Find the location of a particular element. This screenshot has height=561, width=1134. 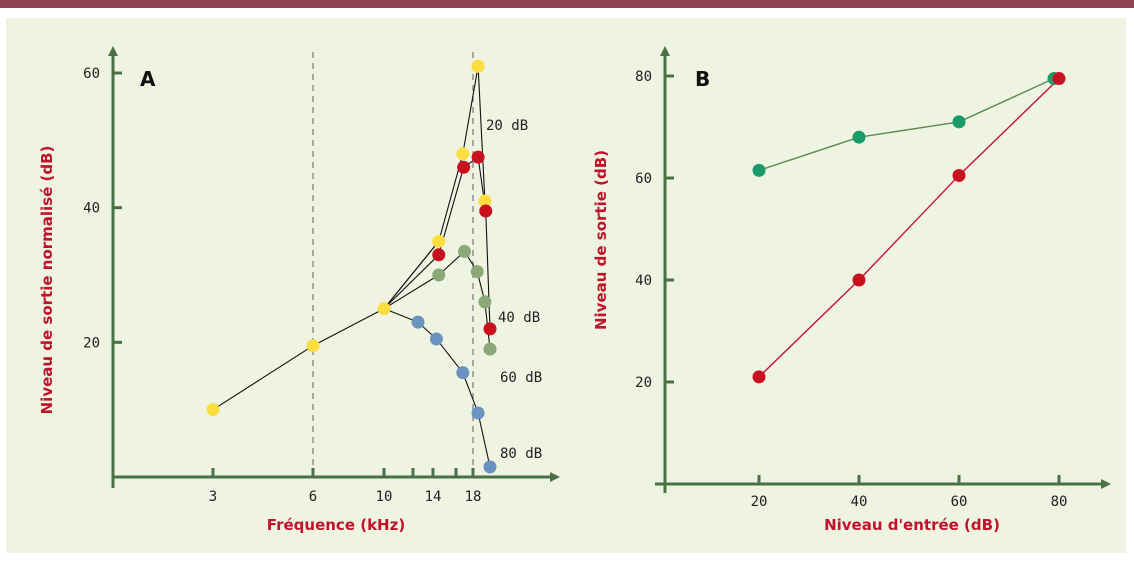

top-accent-bar is located at coordinates (567, 4).